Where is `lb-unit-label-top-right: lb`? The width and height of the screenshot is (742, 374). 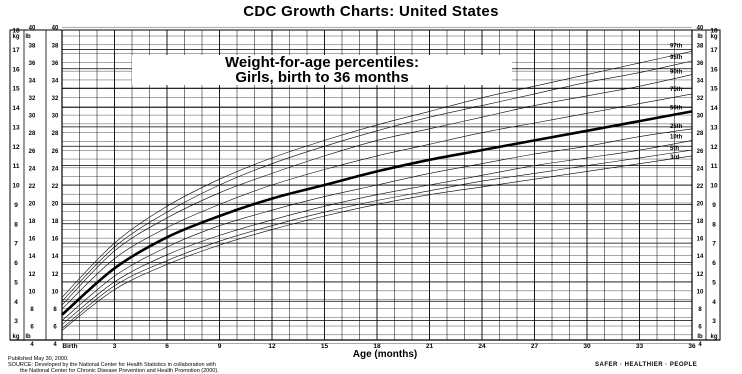 lb-unit-label-top-right: lb is located at coordinates (700, 37).